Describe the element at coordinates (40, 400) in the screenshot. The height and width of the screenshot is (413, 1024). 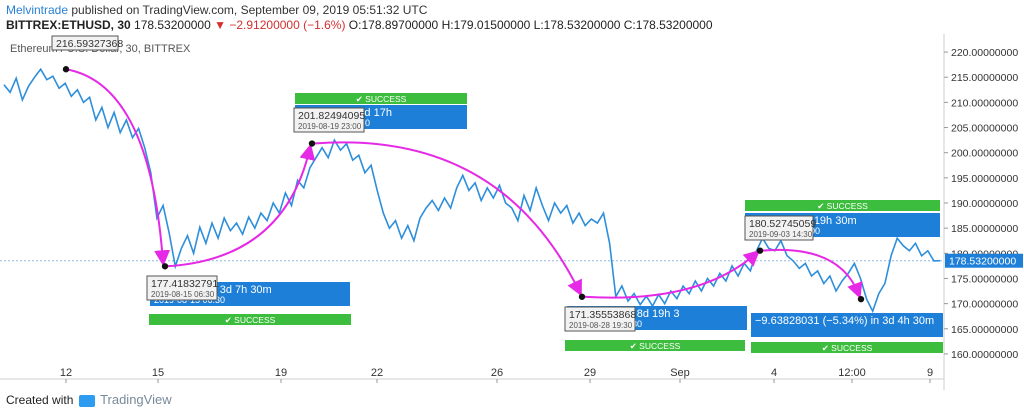
I see `created-with: Created with` at that location.